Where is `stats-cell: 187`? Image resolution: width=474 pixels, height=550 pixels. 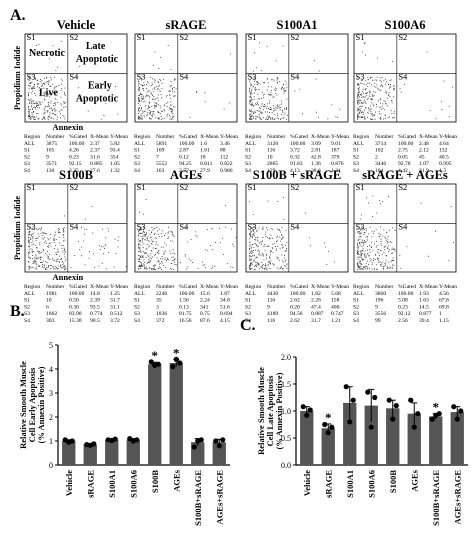 stats-cell: 187 is located at coordinates (335, 151).